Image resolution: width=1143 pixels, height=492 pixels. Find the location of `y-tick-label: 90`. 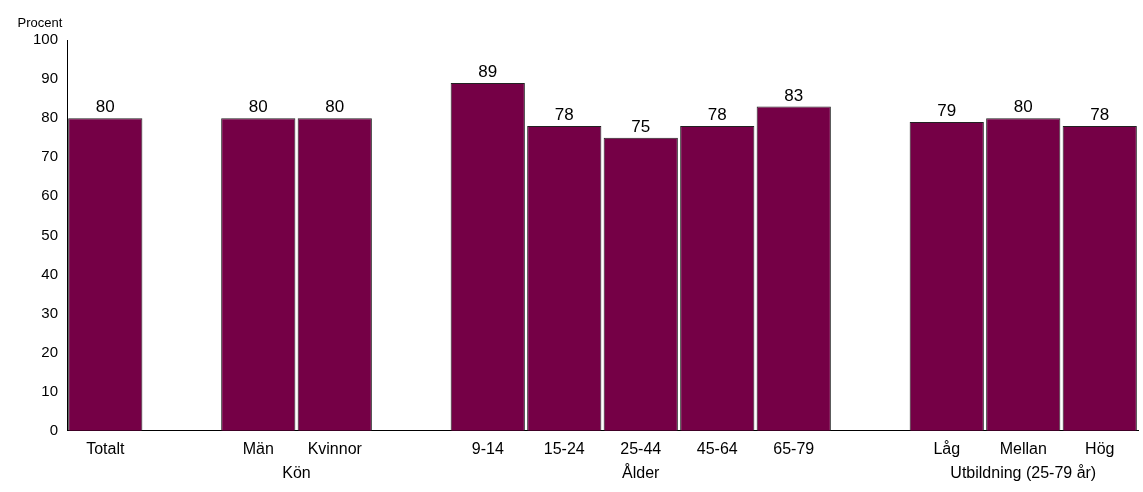

y-tick-label: 90 is located at coordinates (50, 78).